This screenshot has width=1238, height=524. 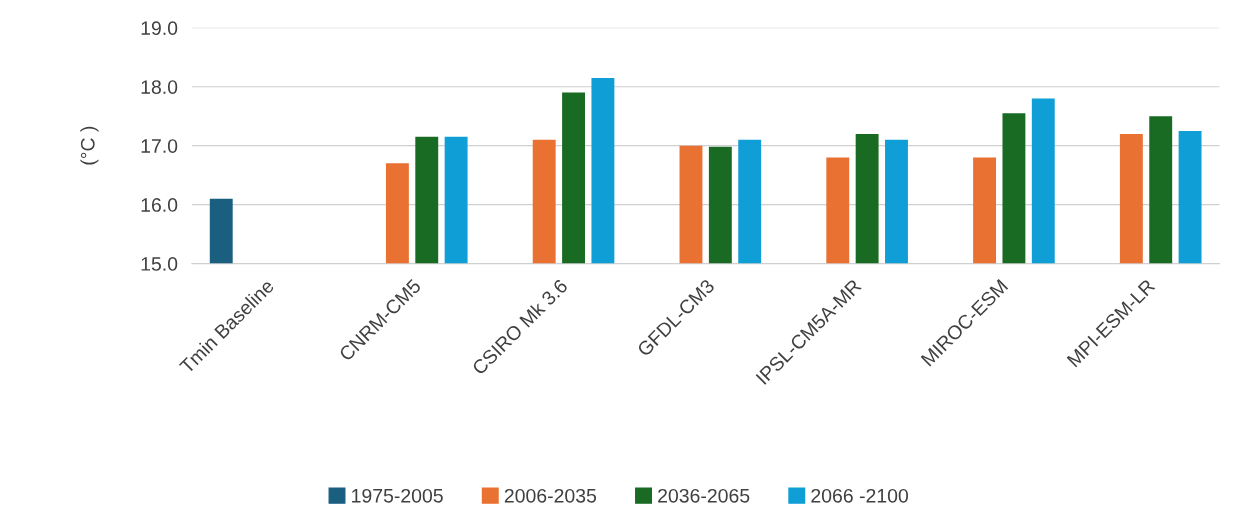 What do you see at coordinates (89, 145) in the screenshot?
I see `y-axis-title: (°C )` at bounding box center [89, 145].